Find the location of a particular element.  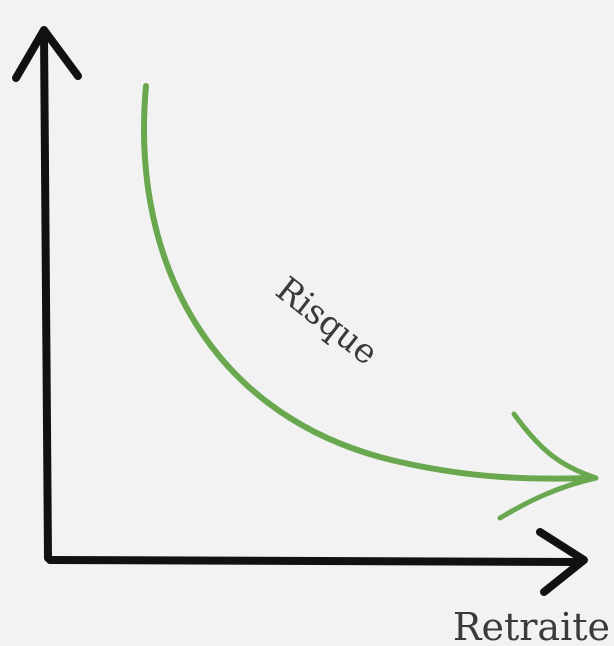

curve-arrowhead is located at coordinates (548, 466).